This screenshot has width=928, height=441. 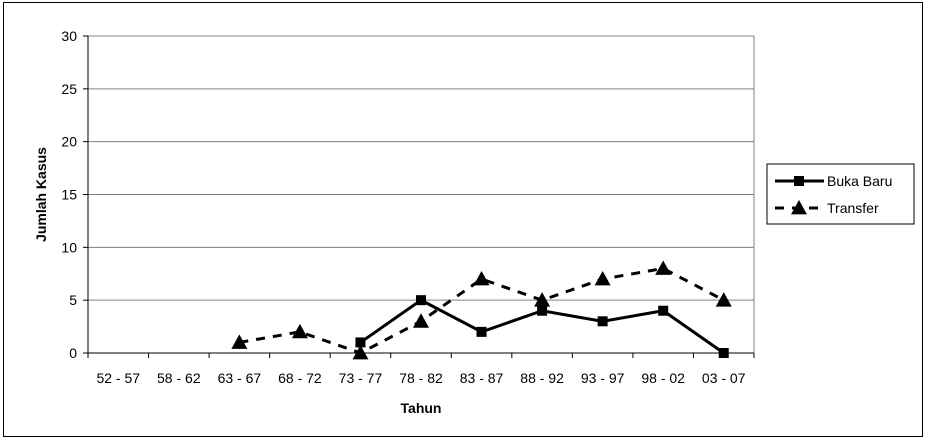 I want to click on x-tick-label: 93 - 97, so click(x=603, y=378).